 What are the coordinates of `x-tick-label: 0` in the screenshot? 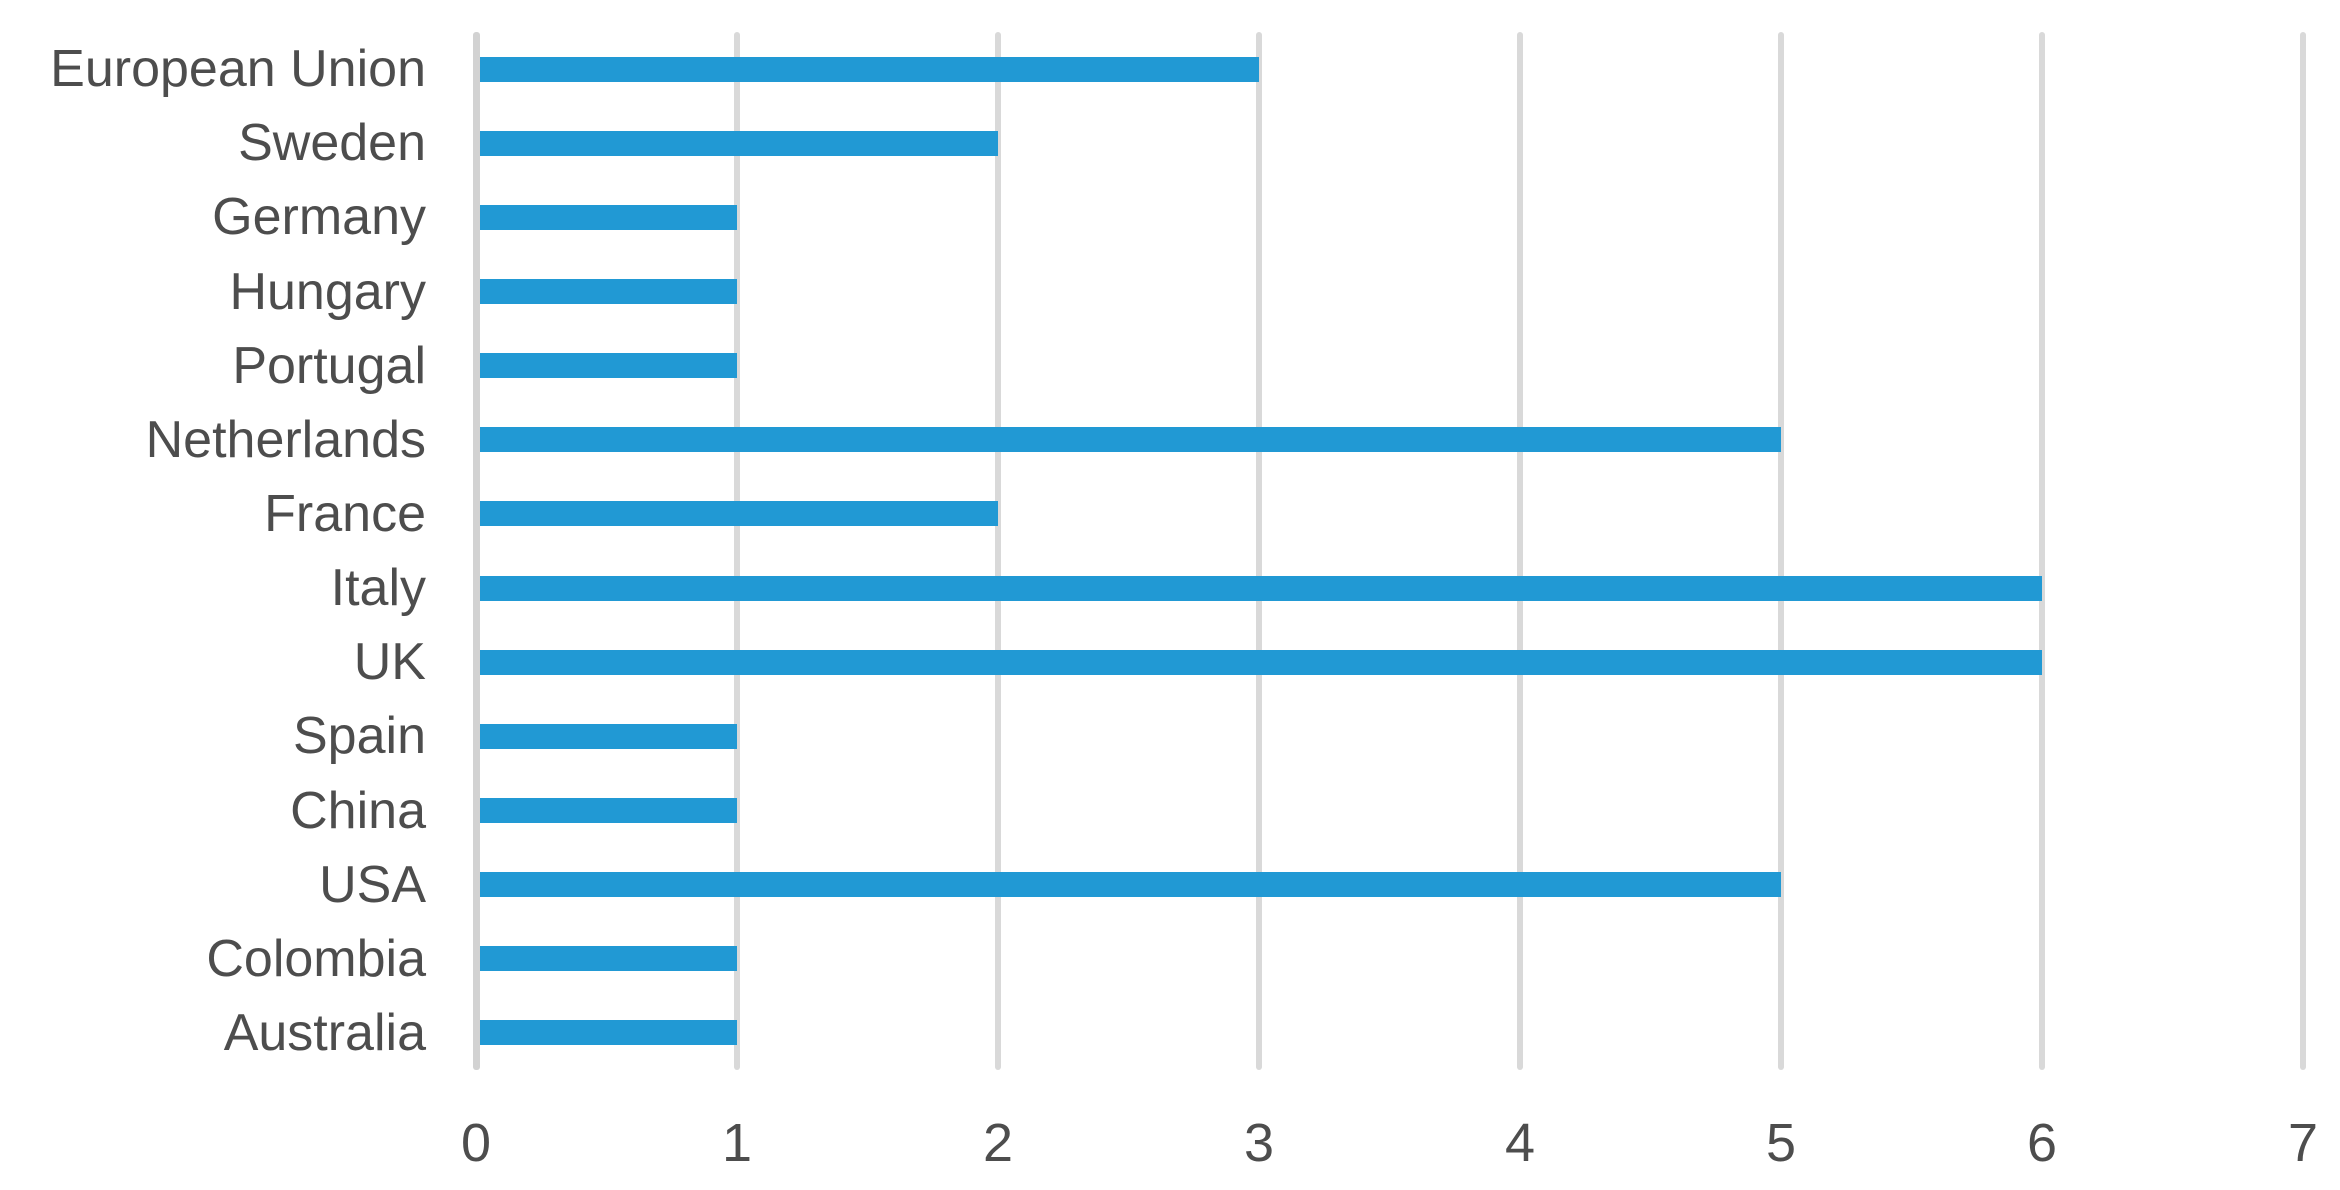 It's located at (476, 1143).